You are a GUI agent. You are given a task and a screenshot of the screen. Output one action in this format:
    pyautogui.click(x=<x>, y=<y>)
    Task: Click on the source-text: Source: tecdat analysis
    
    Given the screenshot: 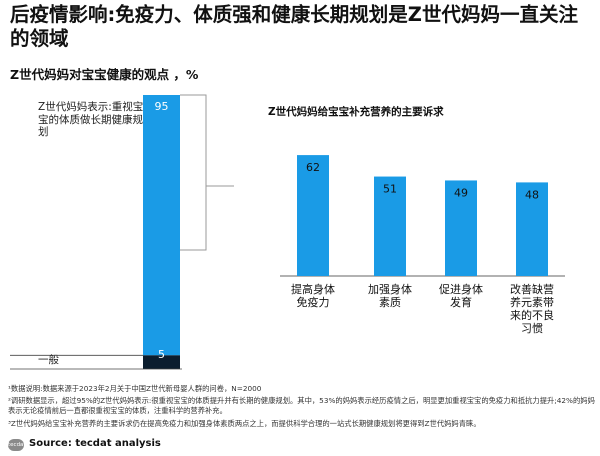 What is the action you would take?
    pyautogui.click(x=95, y=443)
    